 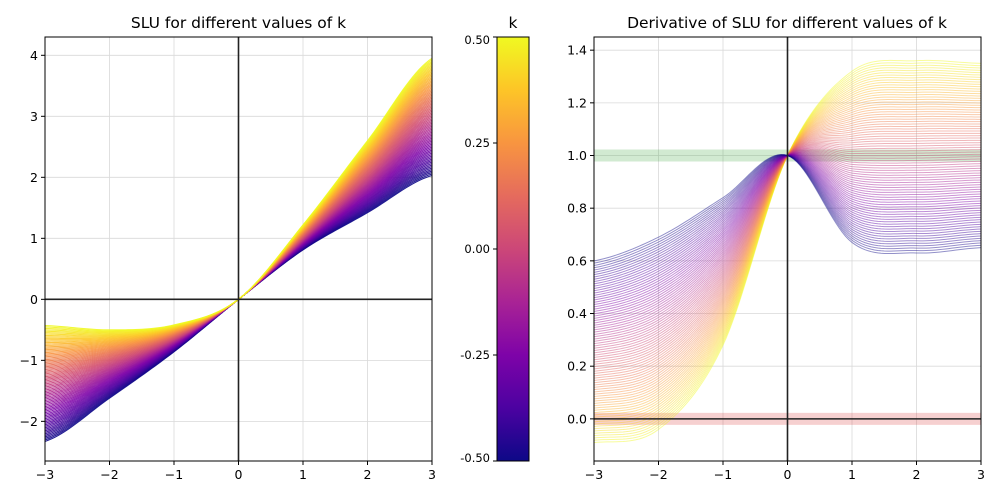 What do you see at coordinates (513, 249) in the screenshot?
I see `colorbar-gradient` at bounding box center [513, 249].